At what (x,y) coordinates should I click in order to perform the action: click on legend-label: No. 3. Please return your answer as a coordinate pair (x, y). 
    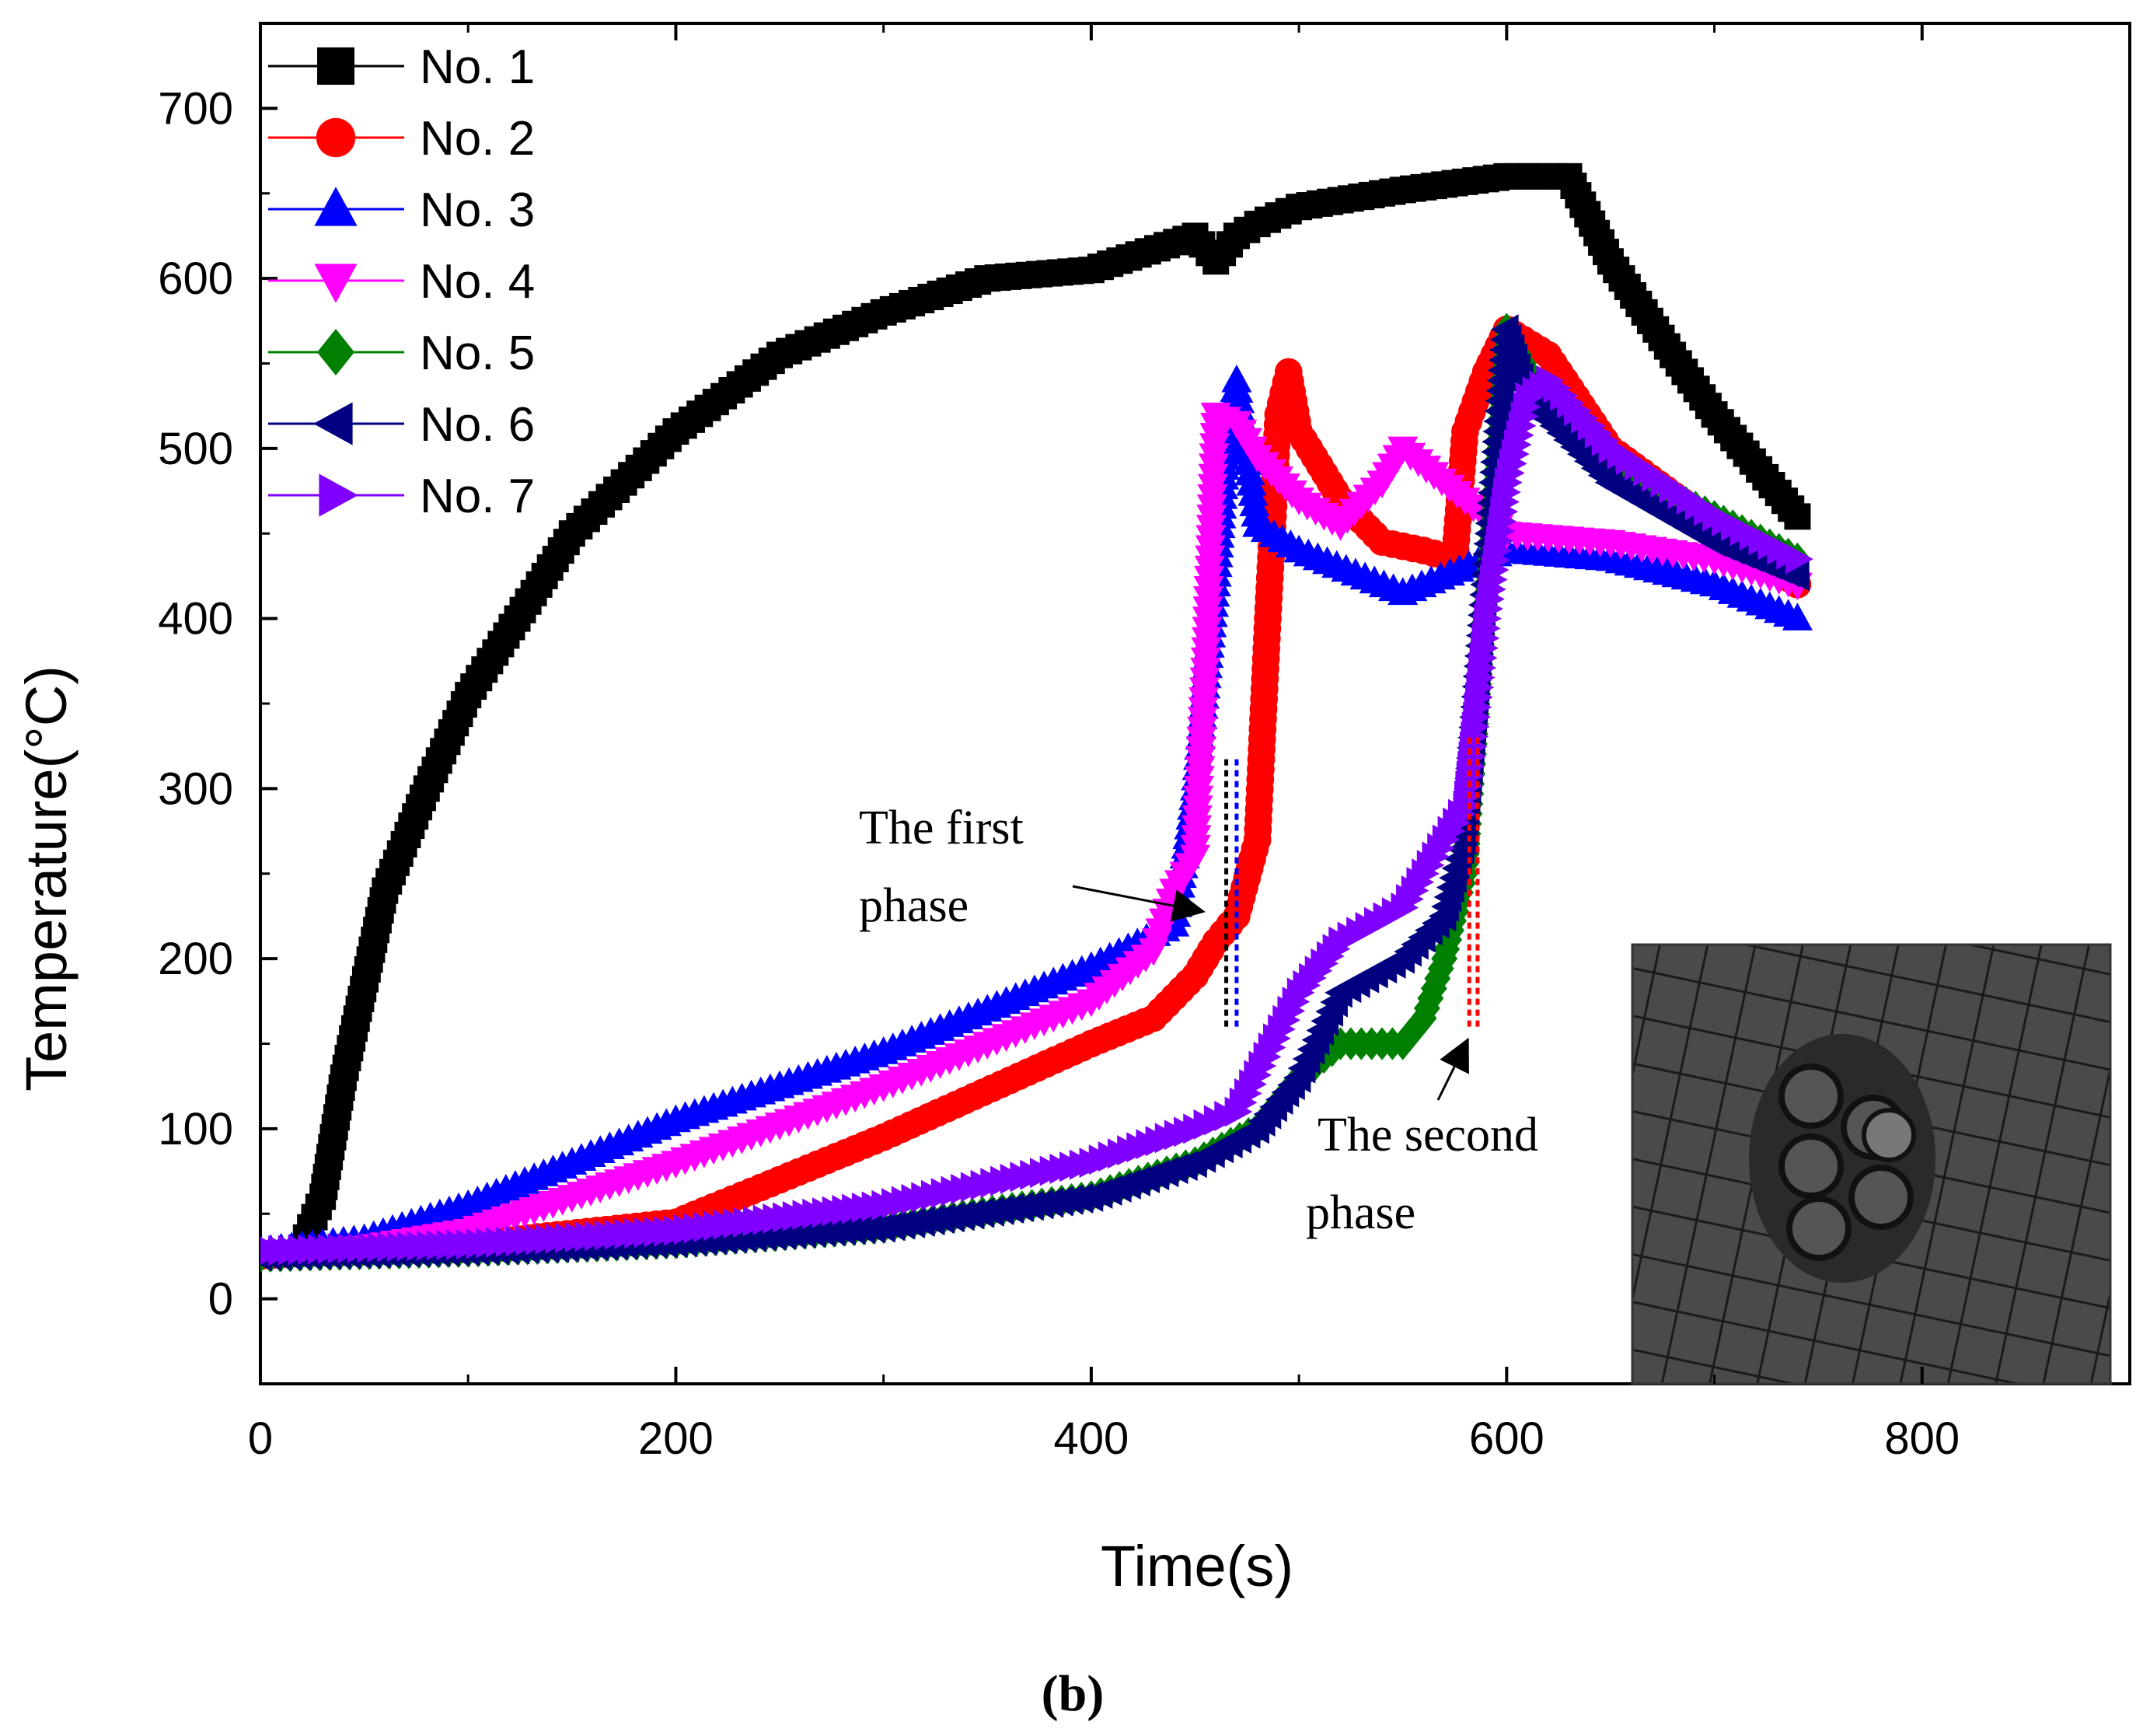
    Looking at the image, I should click on (478, 210).